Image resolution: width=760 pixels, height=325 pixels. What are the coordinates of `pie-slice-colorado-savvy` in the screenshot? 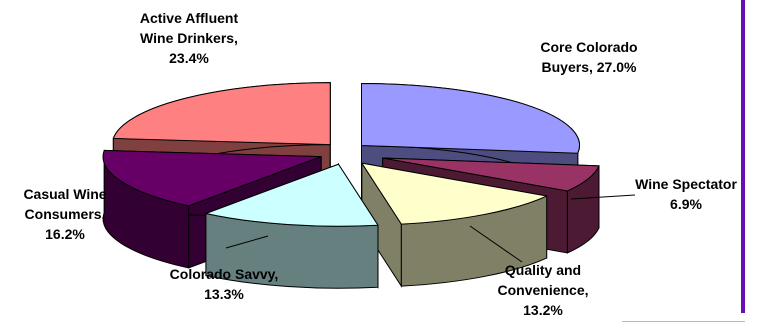 It's located at (291, 225).